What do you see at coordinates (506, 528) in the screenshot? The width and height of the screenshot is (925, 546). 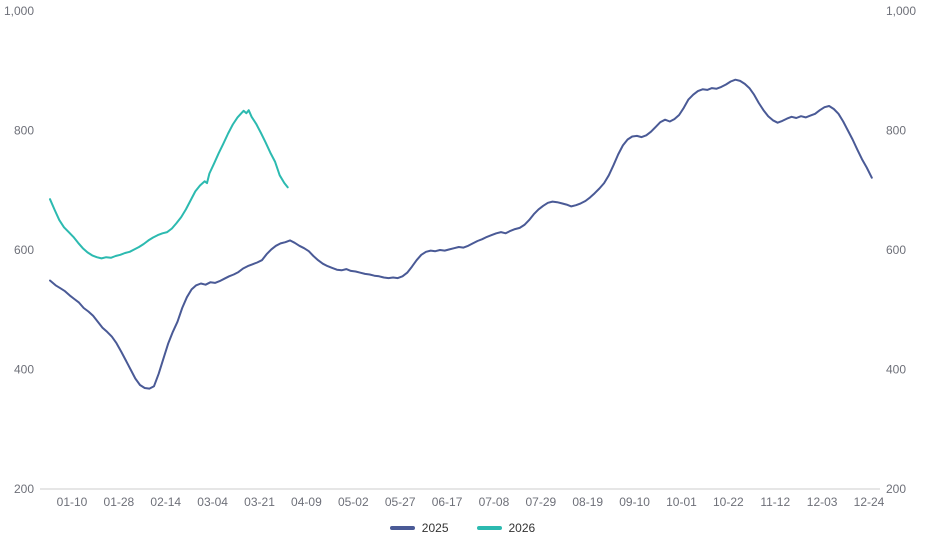 I see `legend-item-2026: 2026` at bounding box center [506, 528].